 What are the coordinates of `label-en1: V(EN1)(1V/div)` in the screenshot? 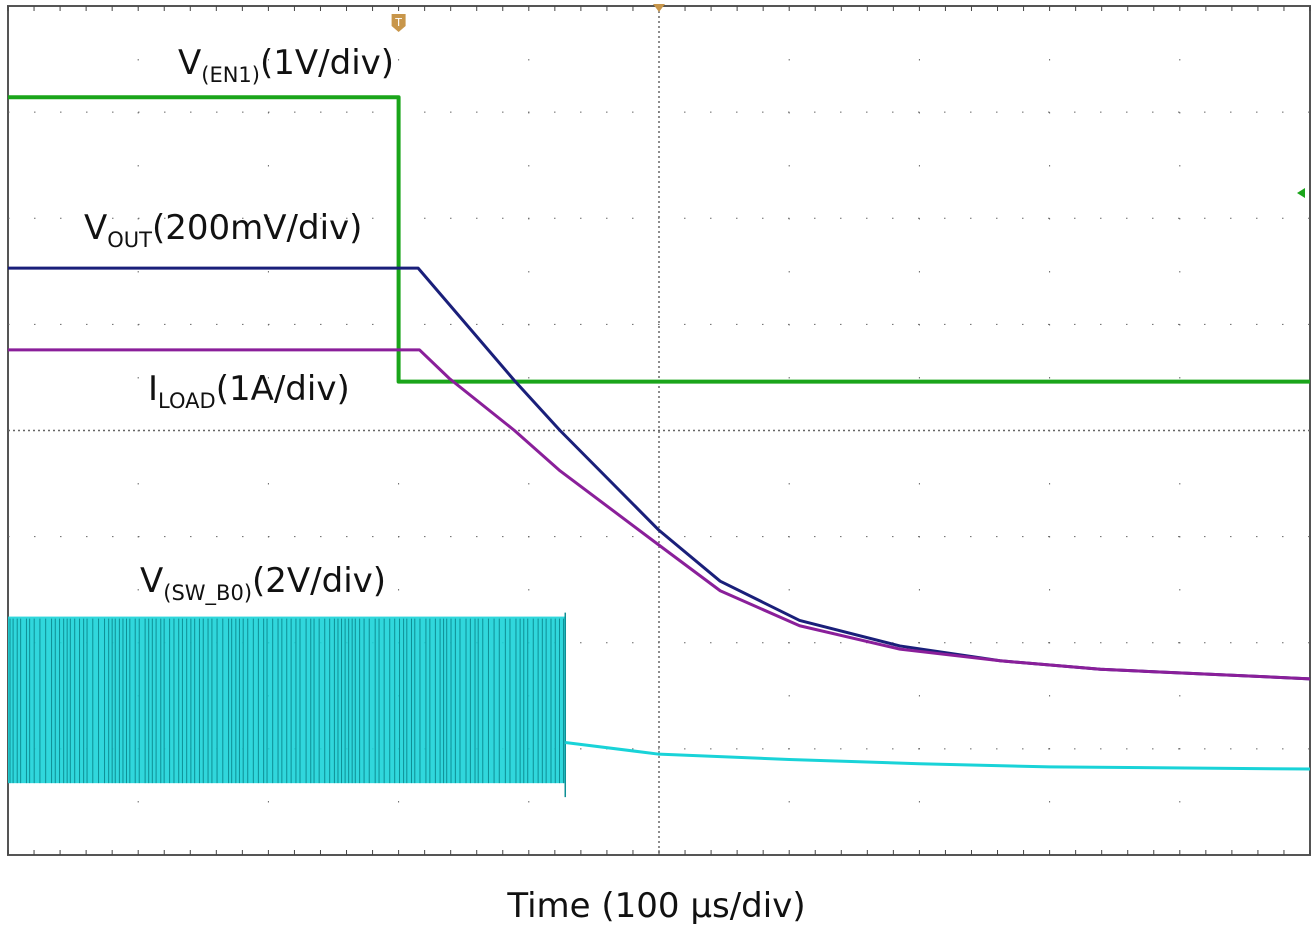 It's located at (286, 65).